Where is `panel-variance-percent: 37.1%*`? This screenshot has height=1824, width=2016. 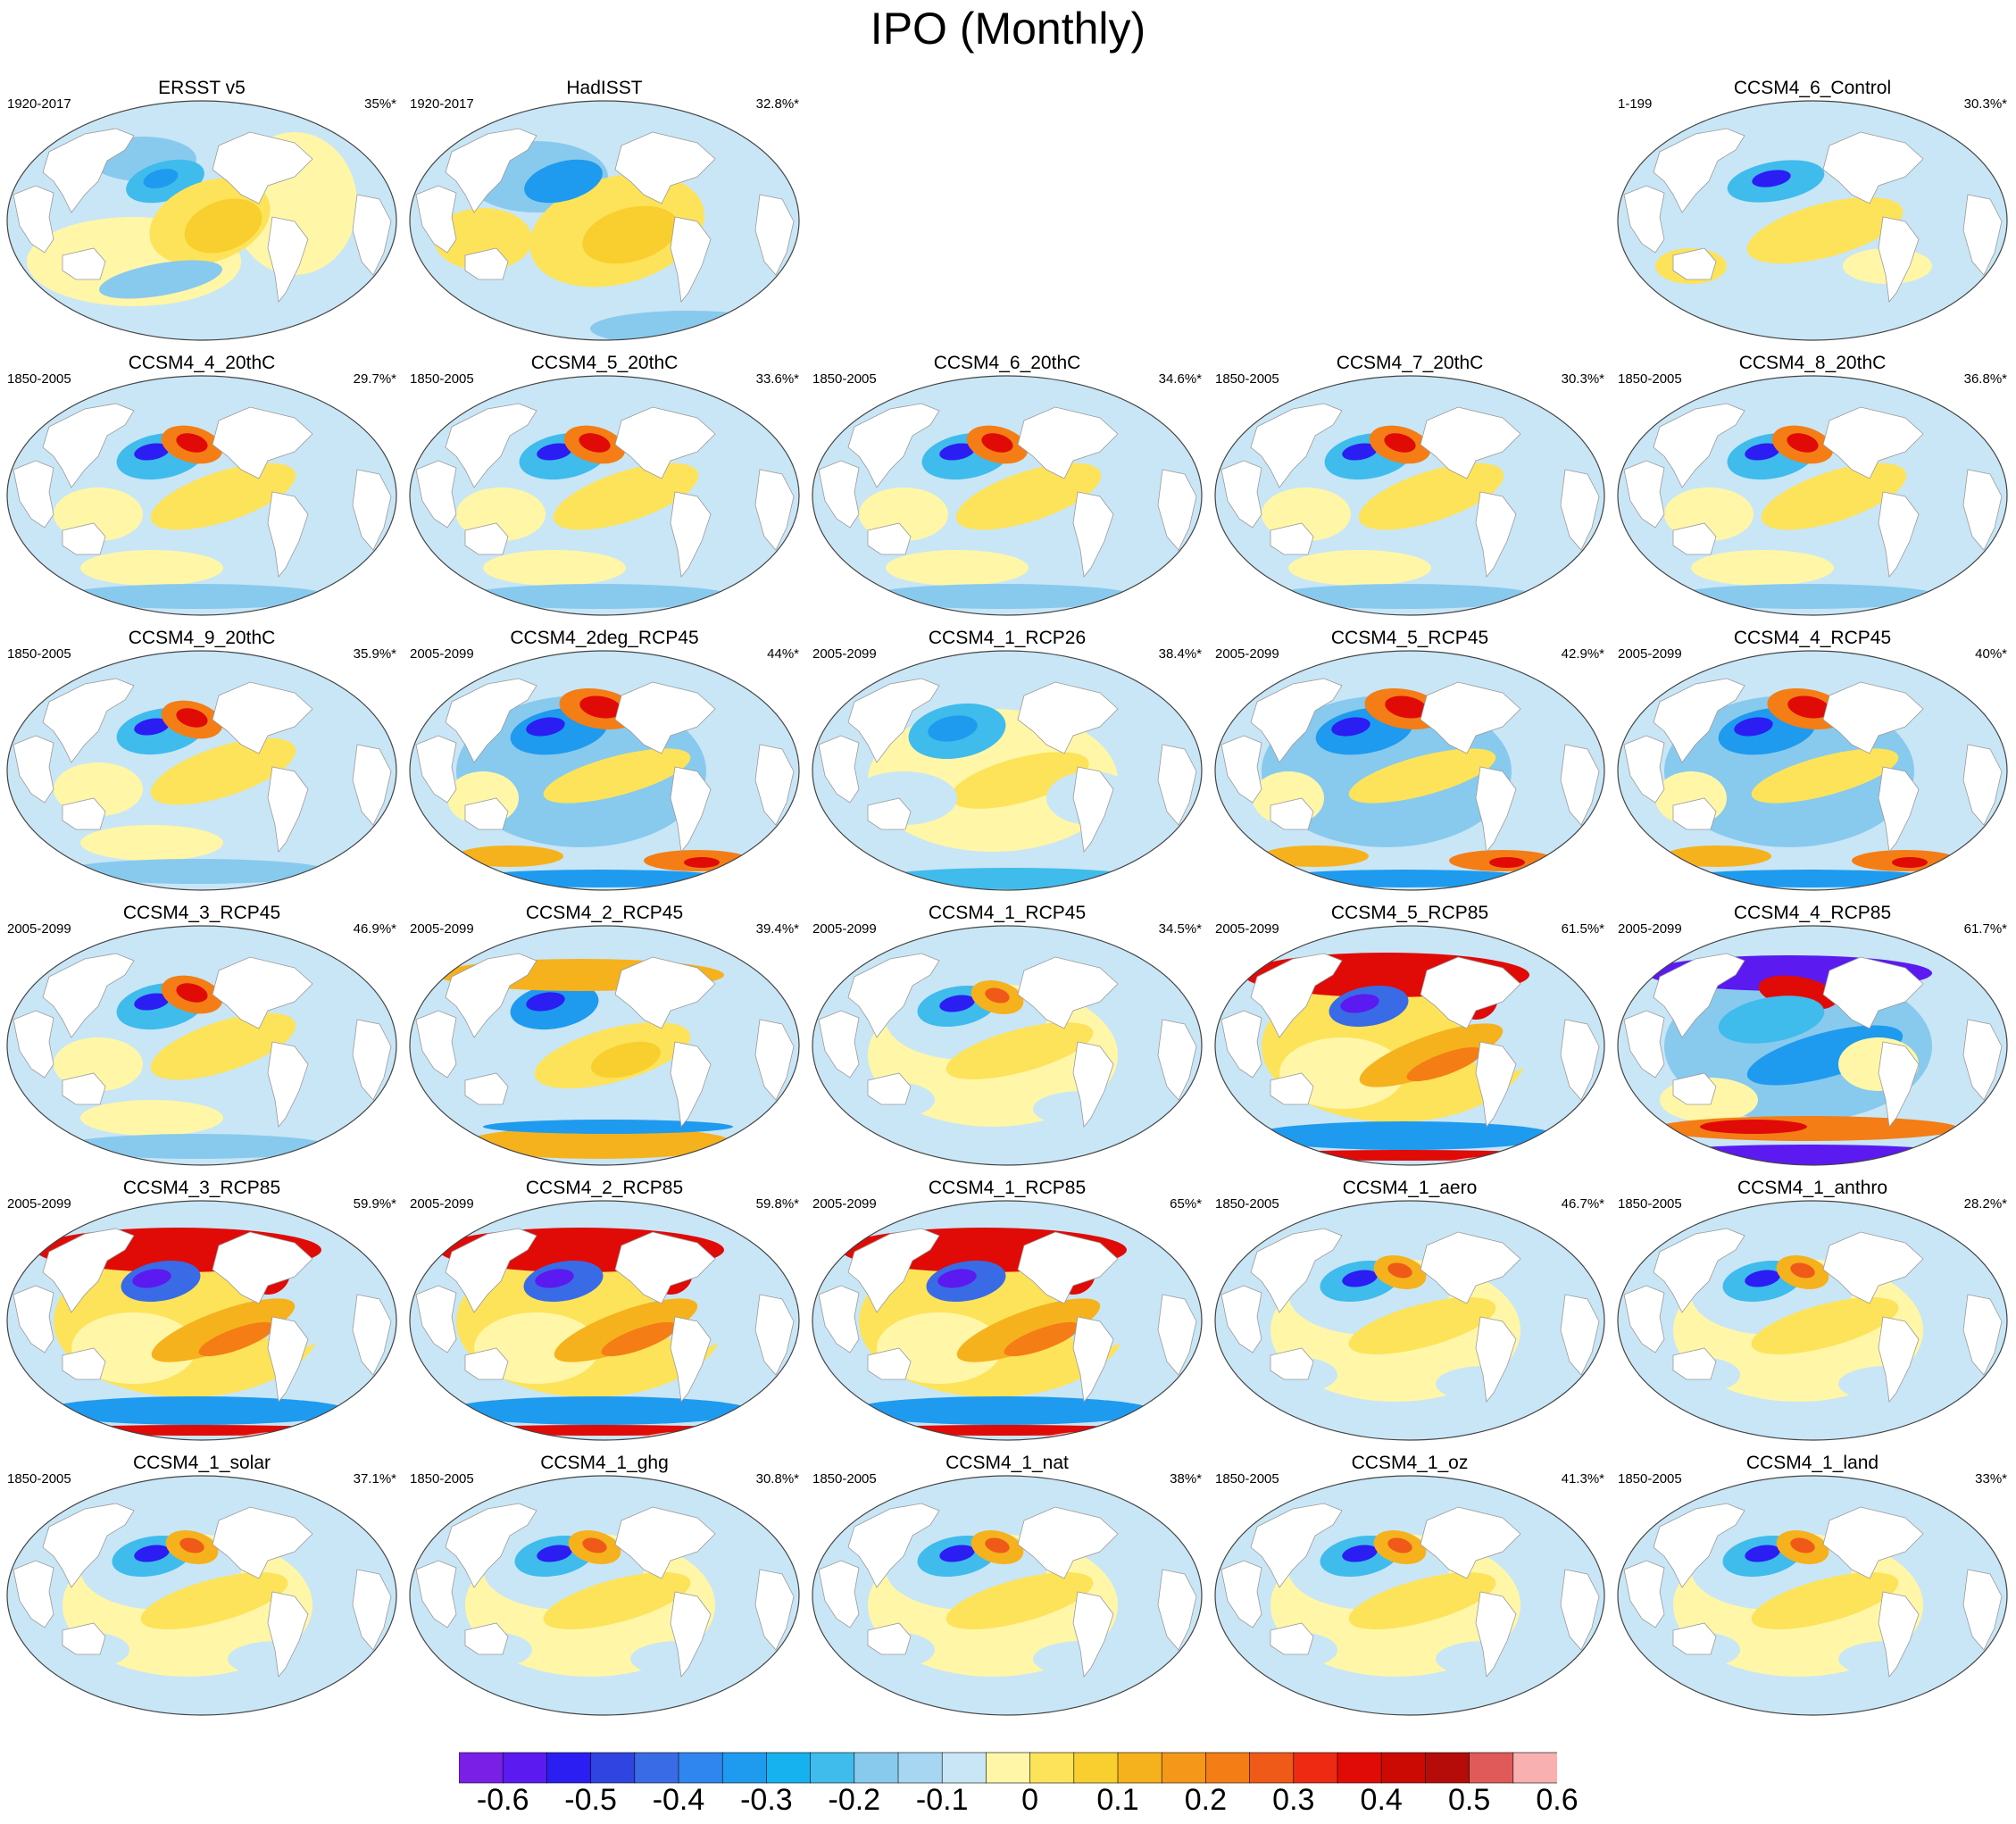
panel-variance-percent: 37.1%* is located at coordinates (374, 1479).